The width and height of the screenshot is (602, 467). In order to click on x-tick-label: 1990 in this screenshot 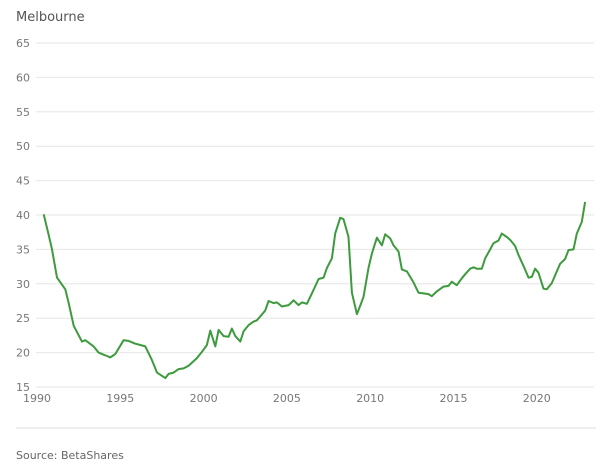, I will do `click(37, 398)`.